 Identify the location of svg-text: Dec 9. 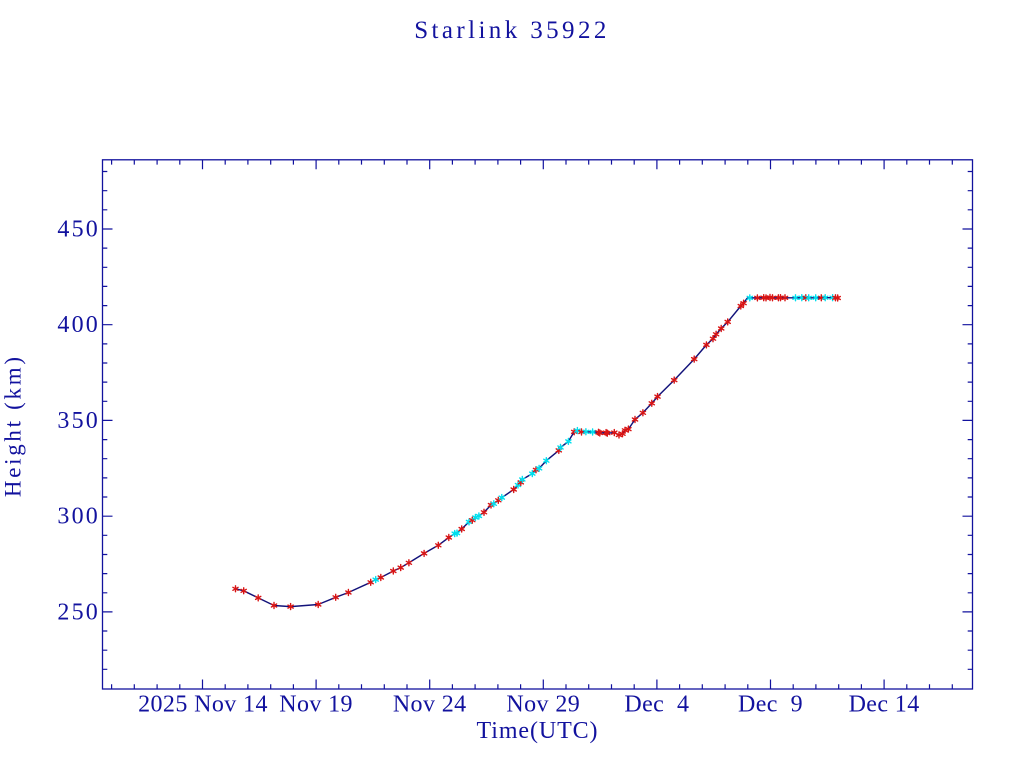
(770, 705).